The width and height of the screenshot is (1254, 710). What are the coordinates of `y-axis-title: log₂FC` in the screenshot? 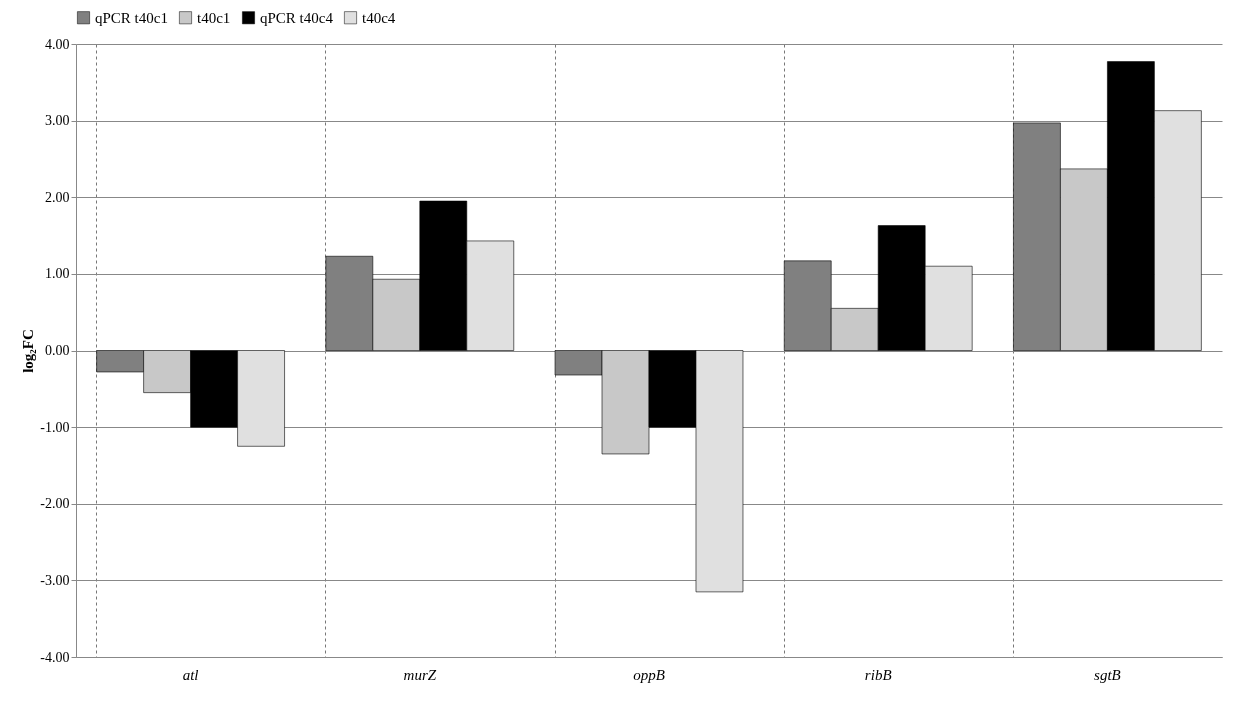 It's located at (28, 351).